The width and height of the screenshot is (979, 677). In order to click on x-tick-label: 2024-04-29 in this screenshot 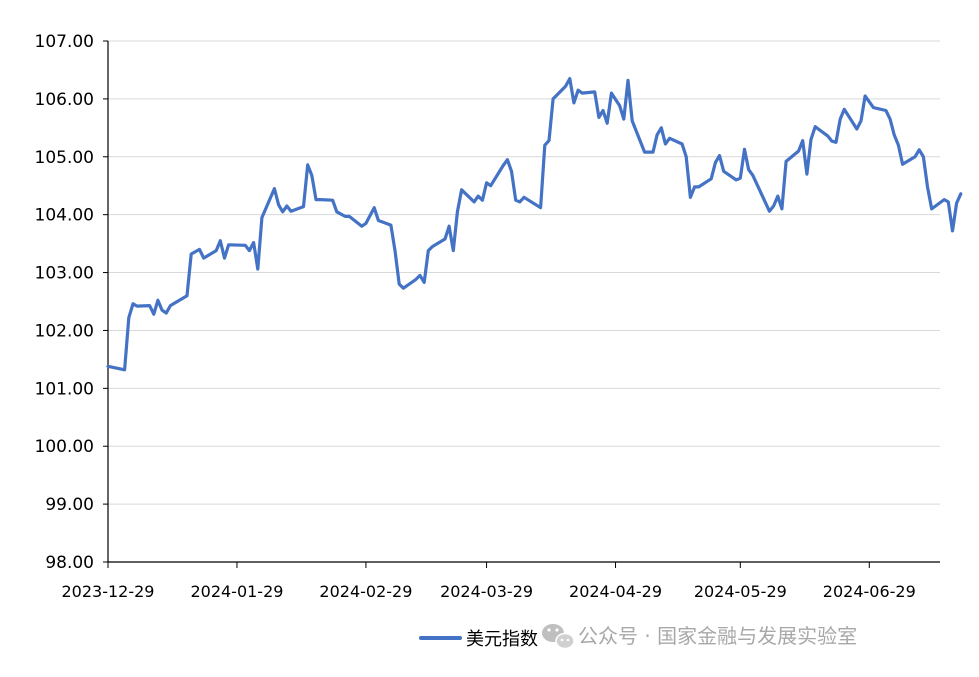, I will do `click(615, 591)`.